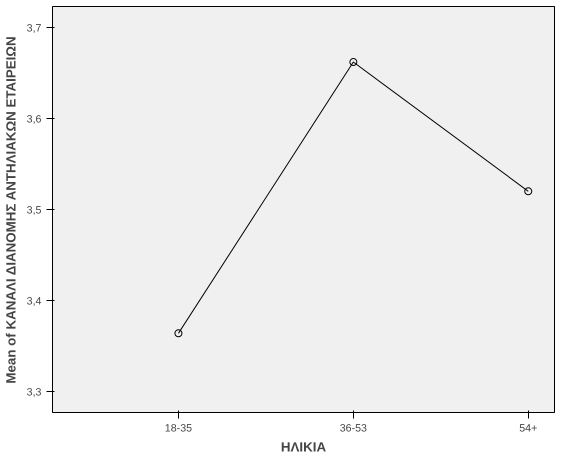 This screenshot has height=457, width=562. Describe the element at coordinates (178, 428) in the screenshot. I see `x-tick-label: 18-35` at that location.